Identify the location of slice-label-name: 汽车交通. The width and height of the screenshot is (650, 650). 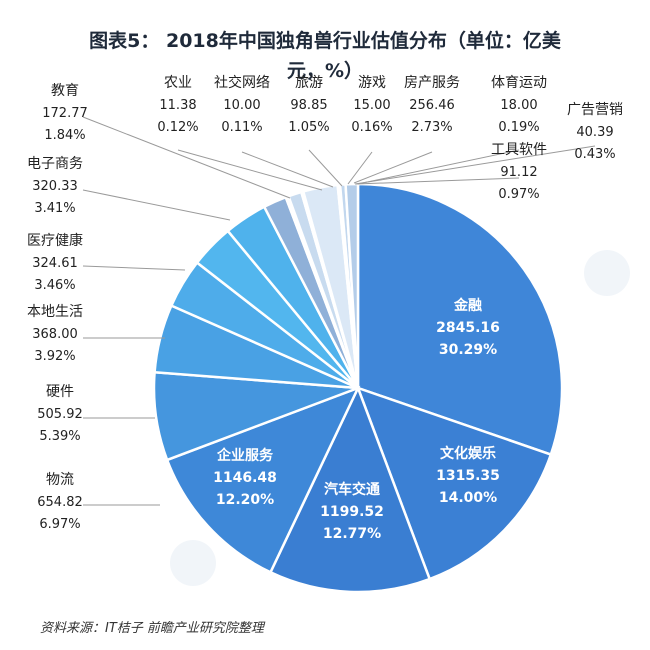
(352, 489).